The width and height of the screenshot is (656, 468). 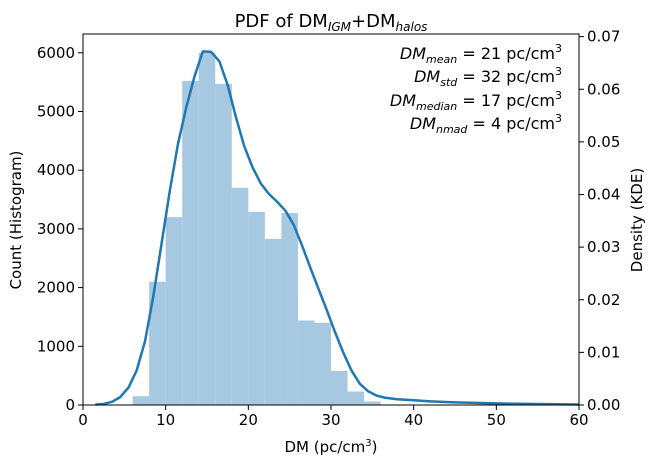 What do you see at coordinates (558, 48) in the screenshot?
I see `annotation-mean-sup: 3` at bounding box center [558, 48].